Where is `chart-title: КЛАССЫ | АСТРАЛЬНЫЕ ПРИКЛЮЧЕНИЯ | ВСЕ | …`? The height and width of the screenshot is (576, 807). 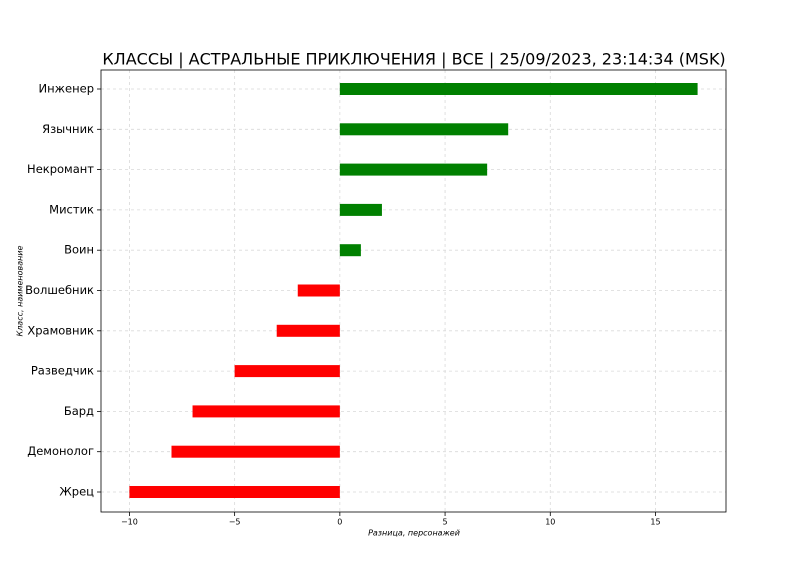 chart-title: КЛАССЫ | АСТРАЛЬНЫЕ ПРИКЛЮЧЕНИЯ | ВСЕ | … is located at coordinates (413, 59).